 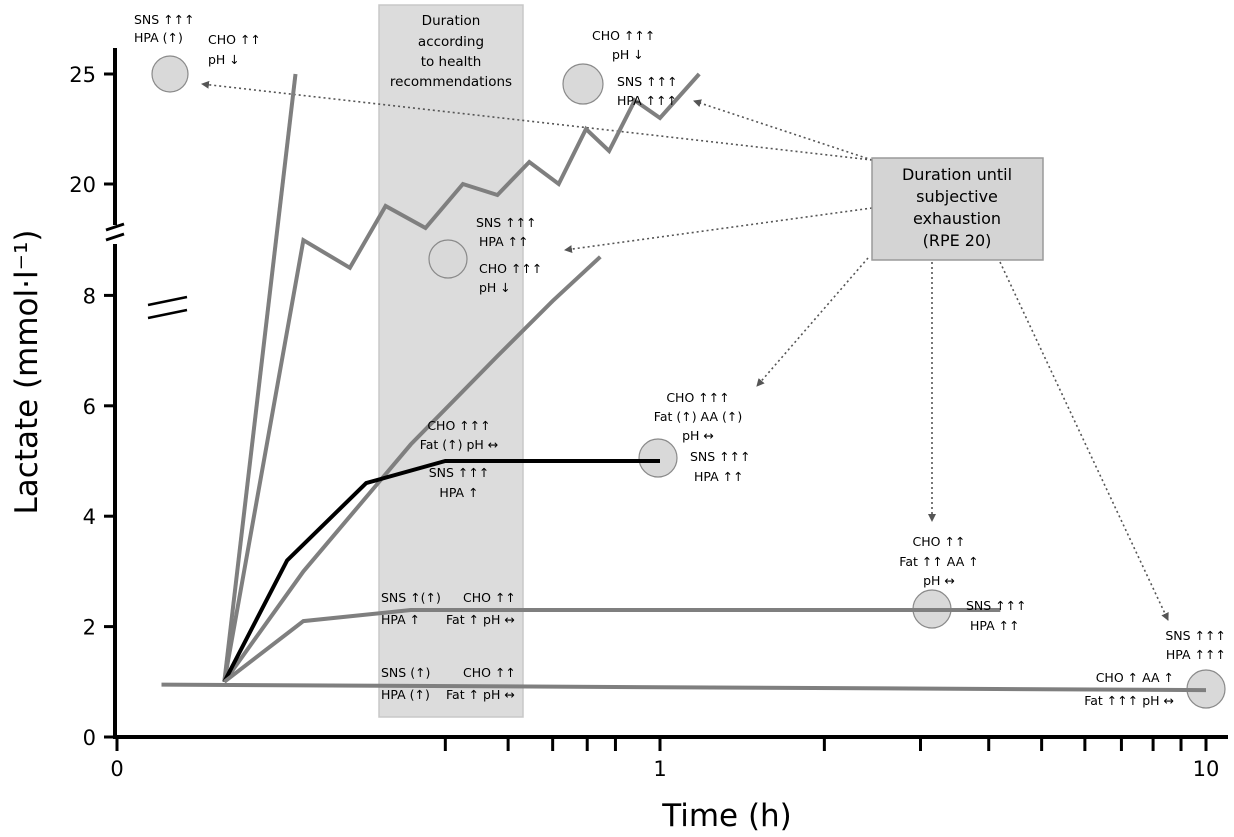 What do you see at coordinates (82, 75) in the screenshot?
I see `y-tick-label-25: 25` at bounding box center [82, 75].